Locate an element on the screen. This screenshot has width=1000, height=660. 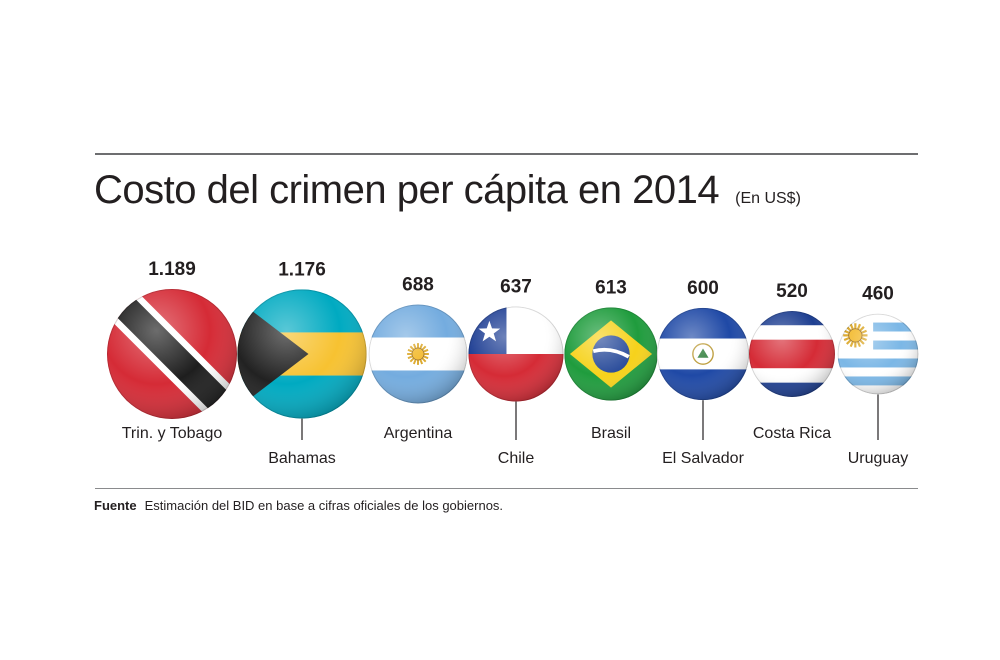
argentina-flag-icon is located at coordinates (418, 354).